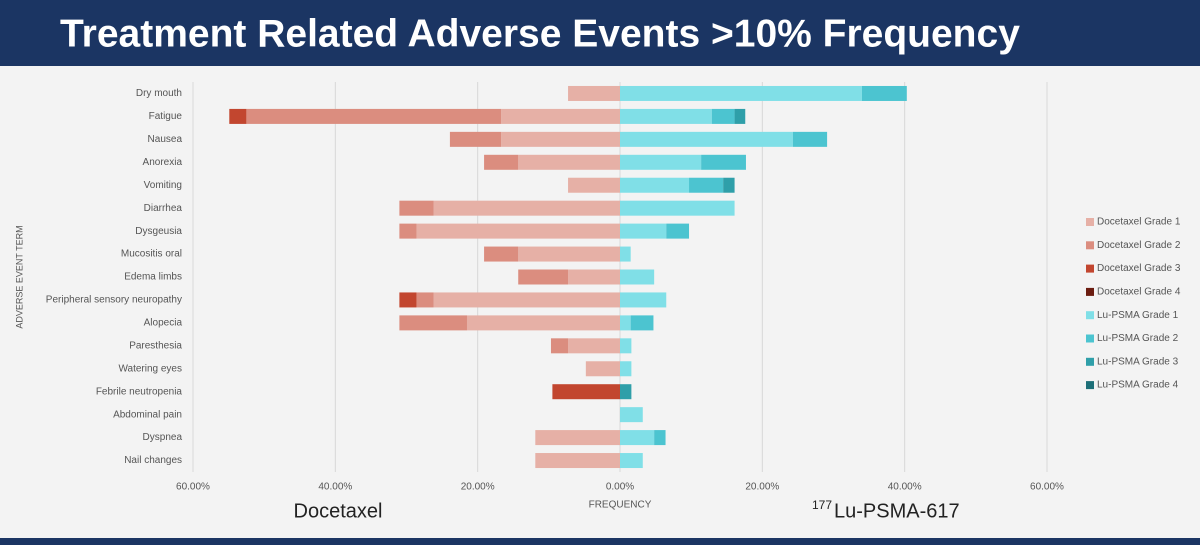  I want to click on y-tick-label: Paresthesia, so click(155, 345).